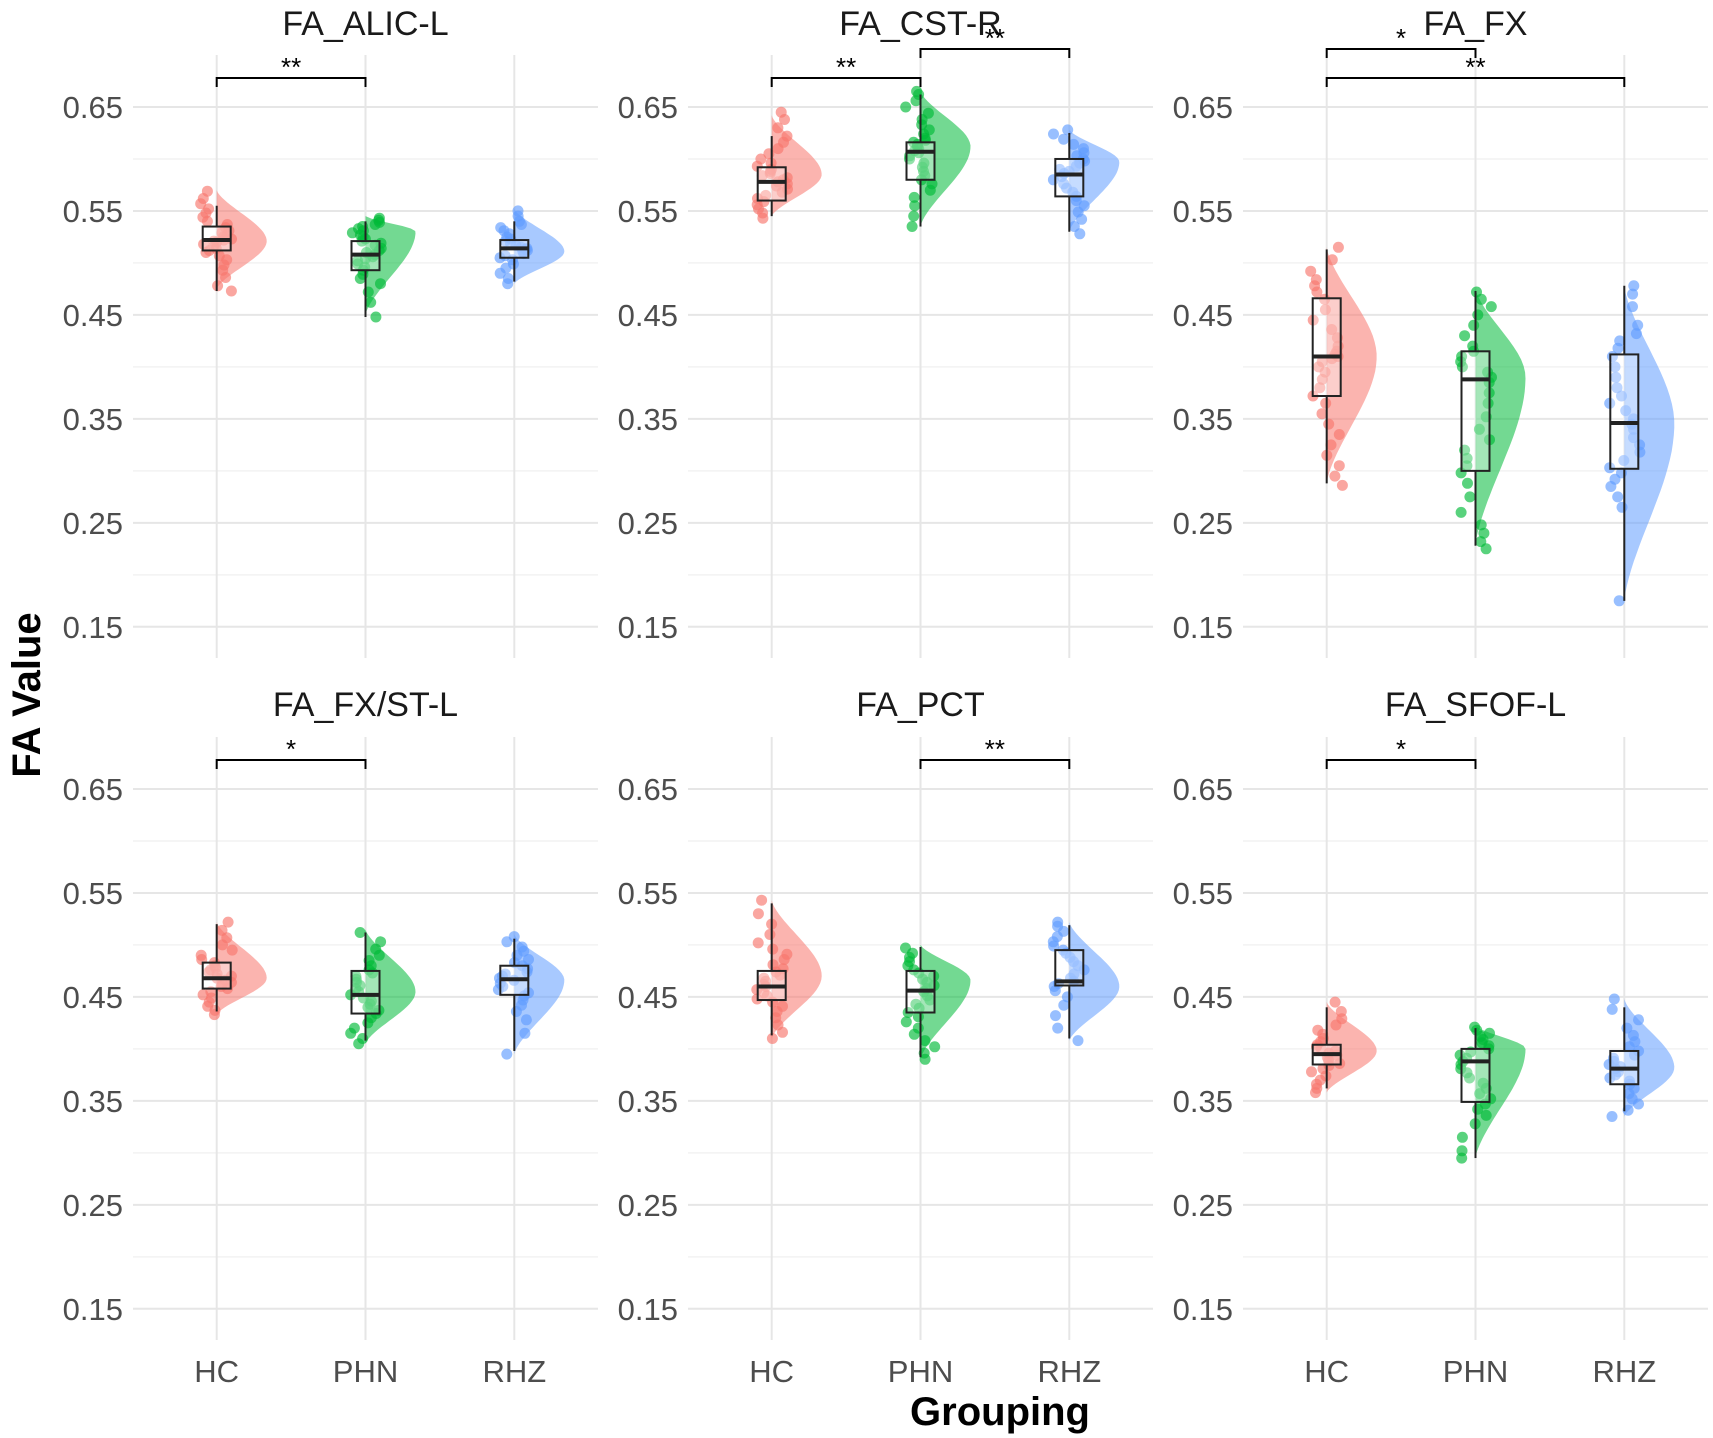 This screenshot has width=1713, height=1438. What do you see at coordinates (365, 24) in the screenshot?
I see `panel-title: FA_ALIC-L` at bounding box center [365, 24].